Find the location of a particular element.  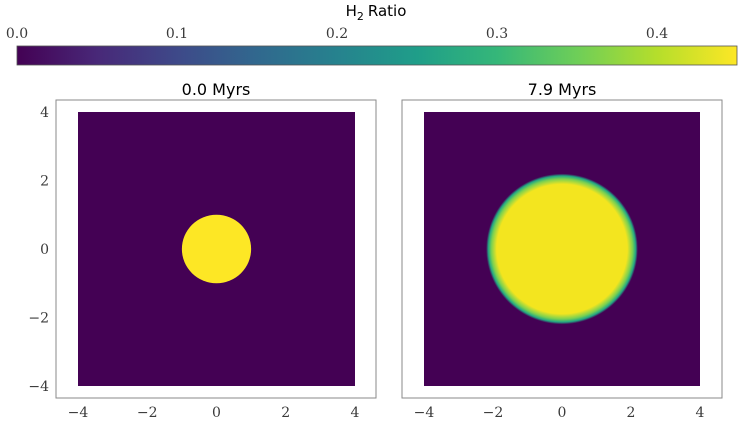

panel-1-x-ticks: −4 −2 0 2 4 is located at coordinates (214, 413).